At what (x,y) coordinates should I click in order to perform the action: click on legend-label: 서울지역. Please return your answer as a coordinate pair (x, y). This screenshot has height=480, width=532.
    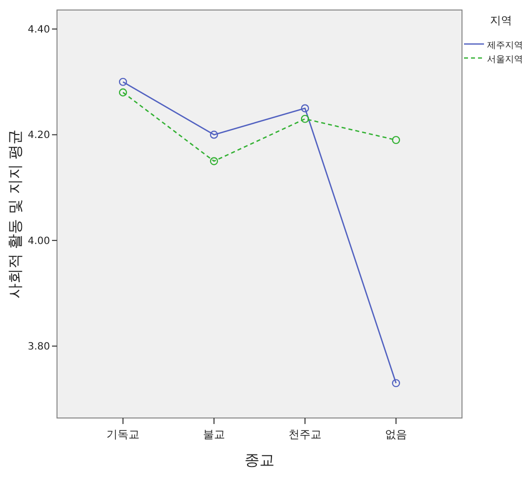
    Looking at the image, I should click on (505, 60).